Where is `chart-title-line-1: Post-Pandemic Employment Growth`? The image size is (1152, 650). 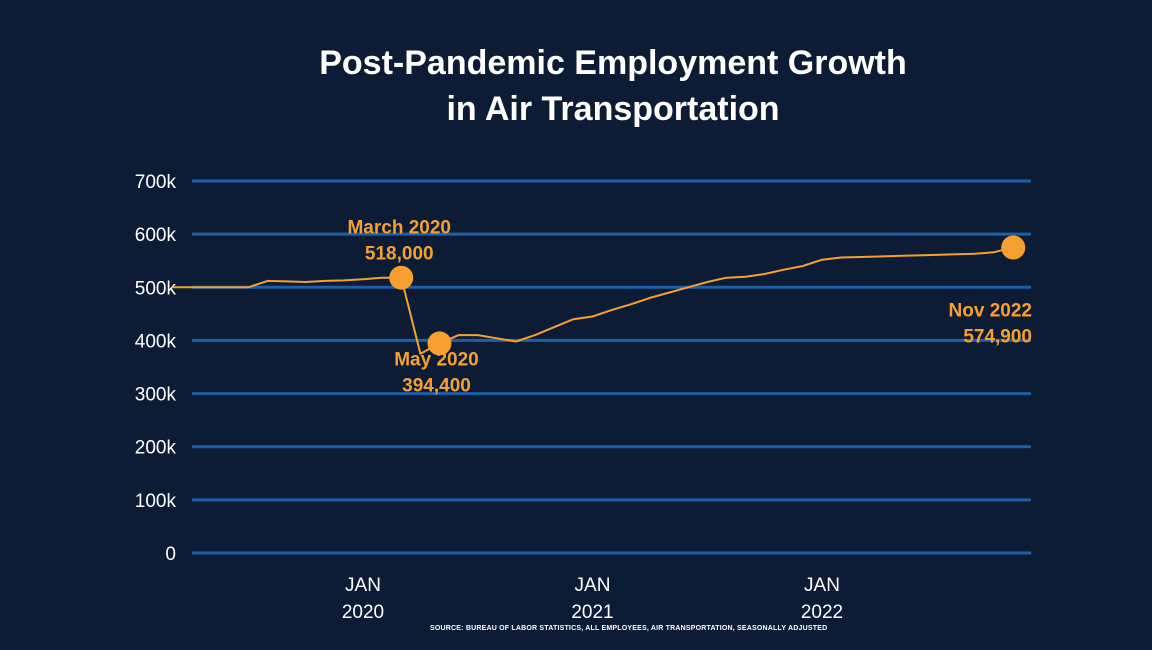
chart-title-line-1: Post-Pandemic Employment Growth is located at coordinates (613, 63).